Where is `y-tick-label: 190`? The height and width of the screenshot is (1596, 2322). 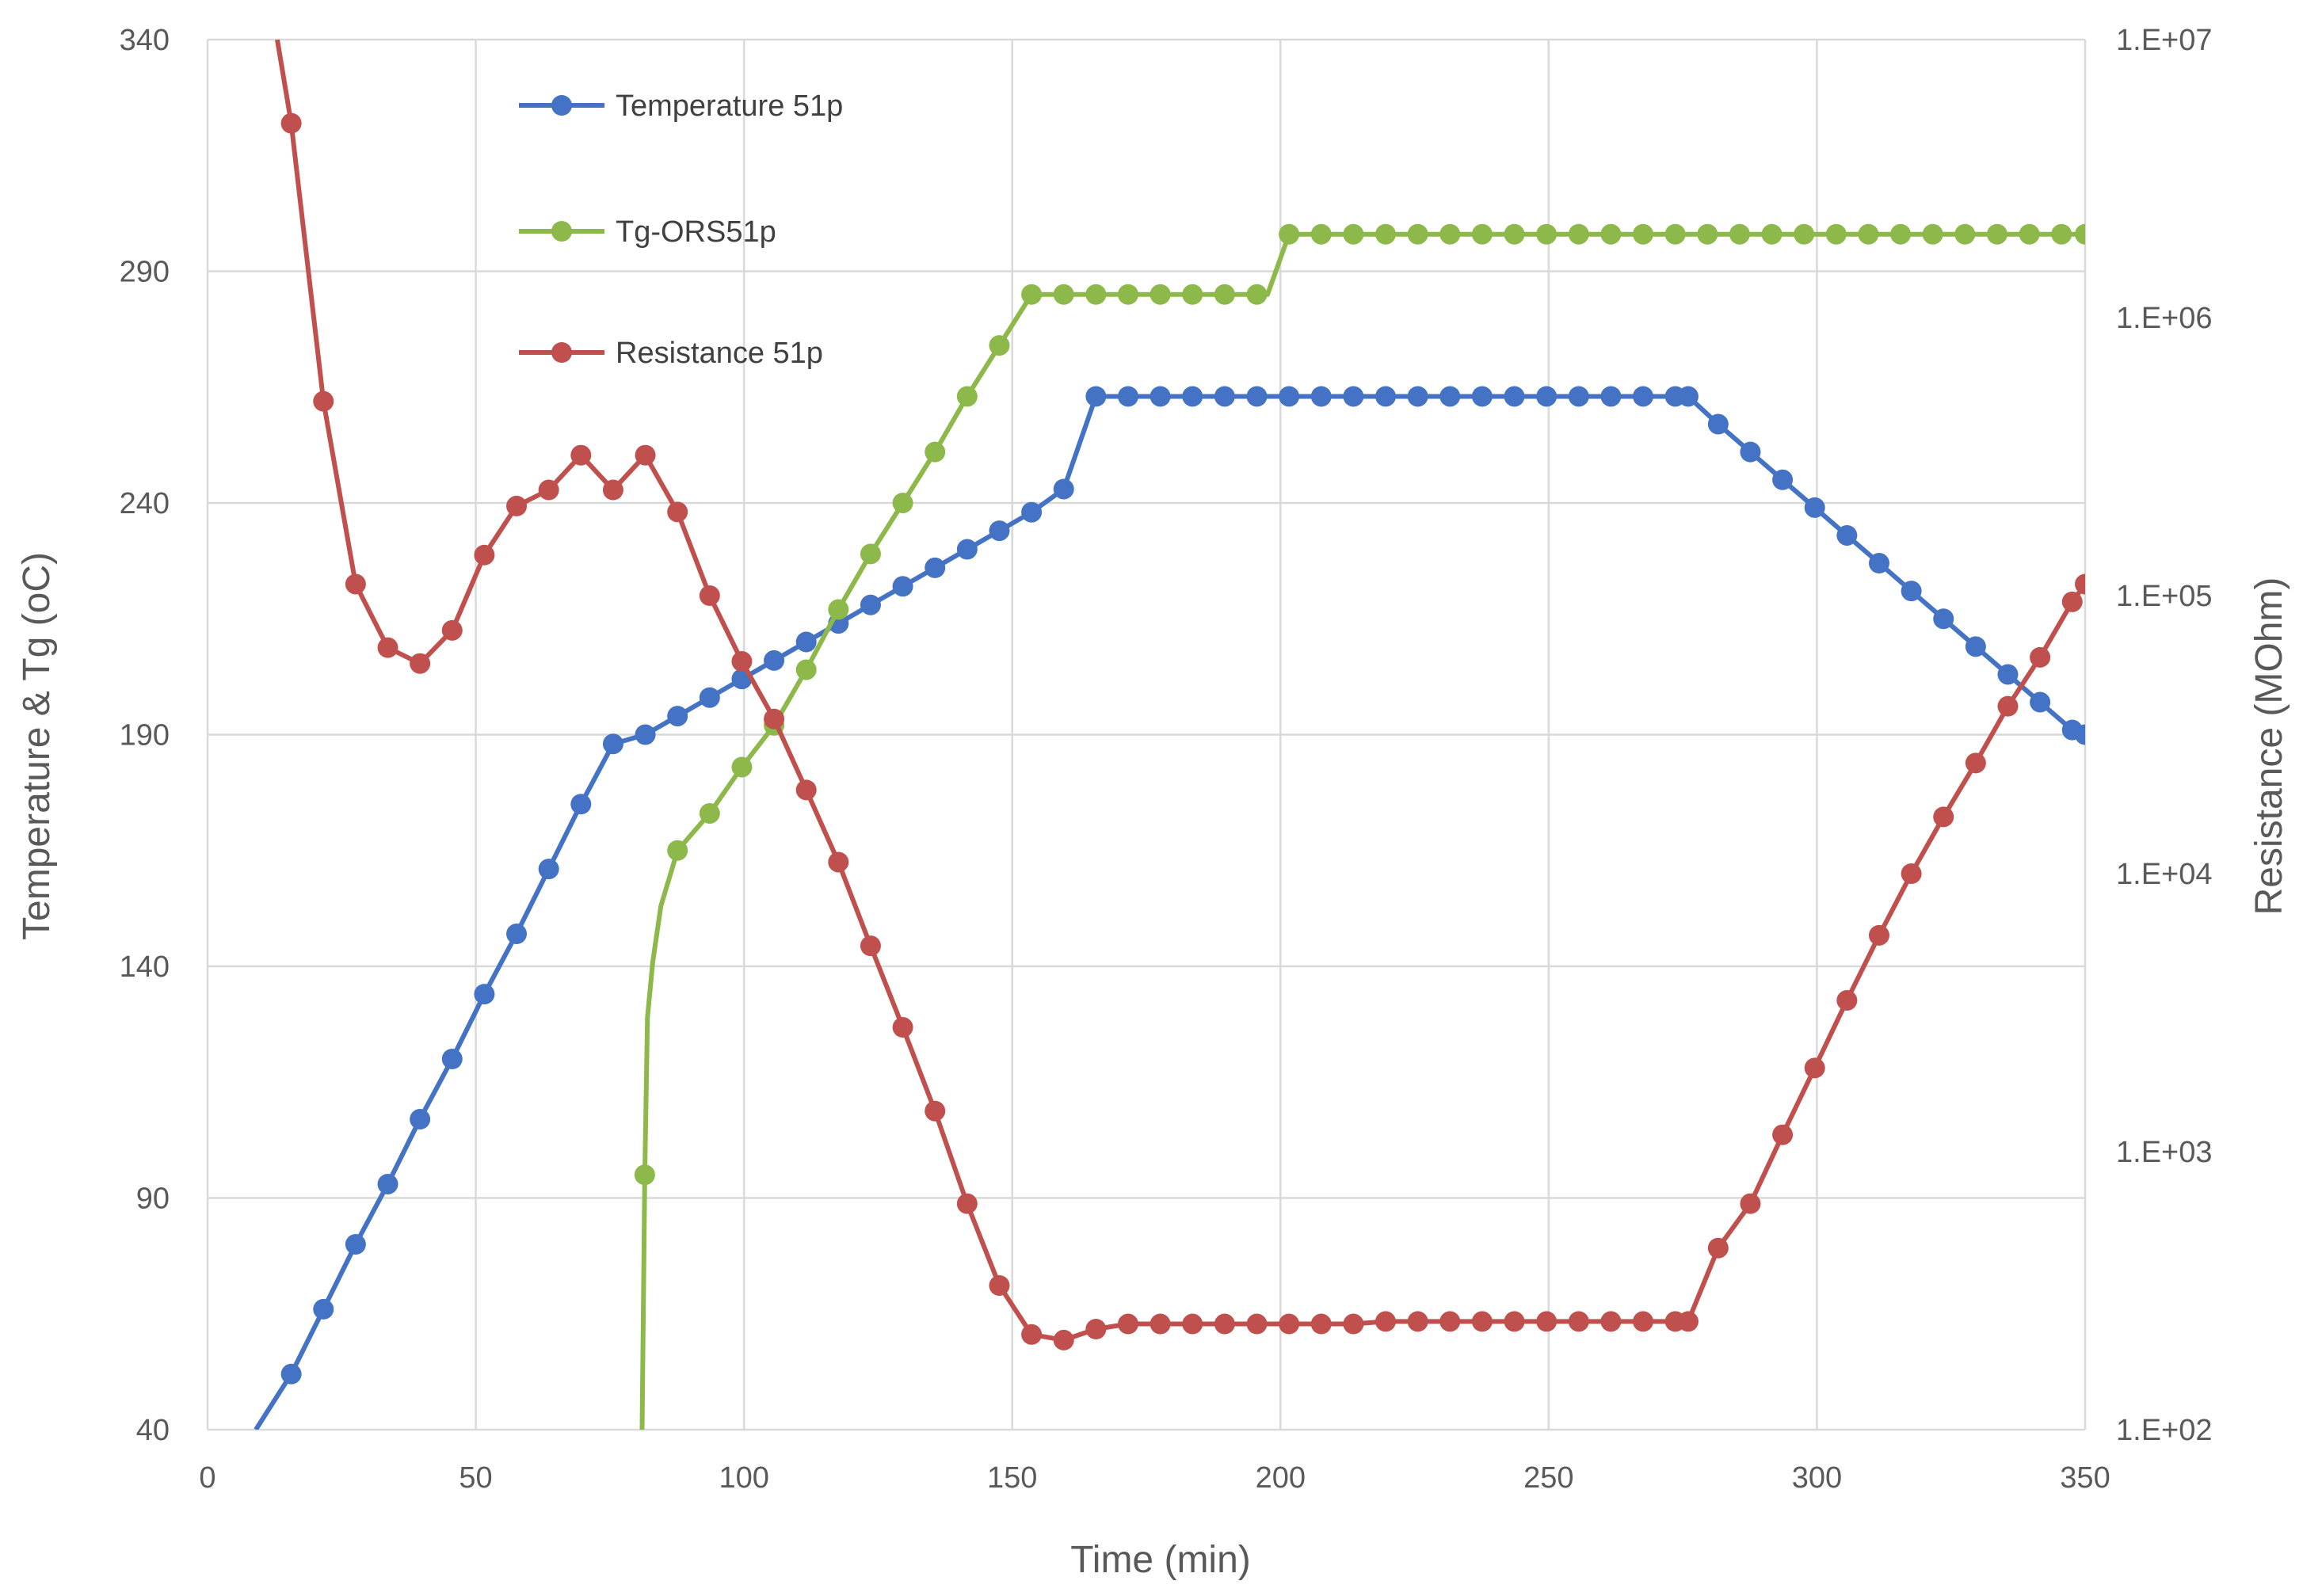
y-tick-label: 190 is located at coordinates (145, 735).